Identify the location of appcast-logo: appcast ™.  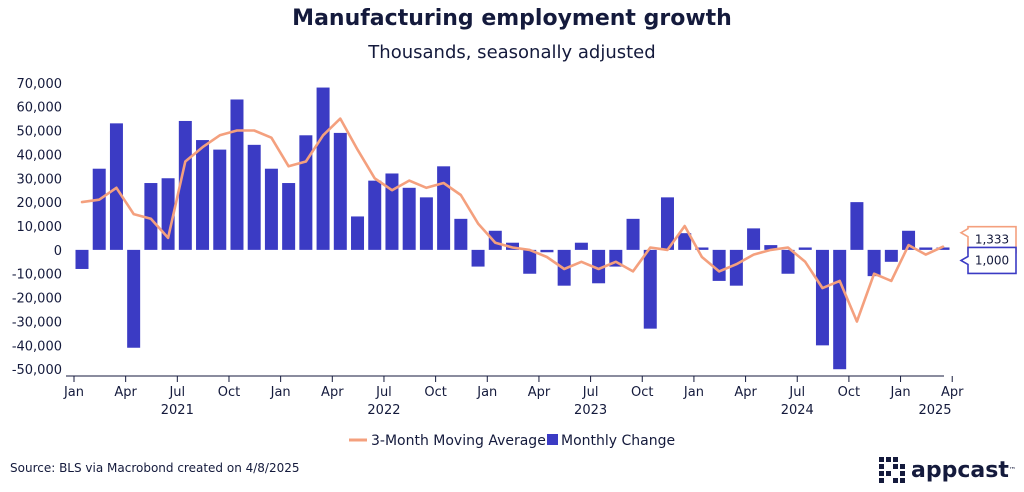
(949, 470).